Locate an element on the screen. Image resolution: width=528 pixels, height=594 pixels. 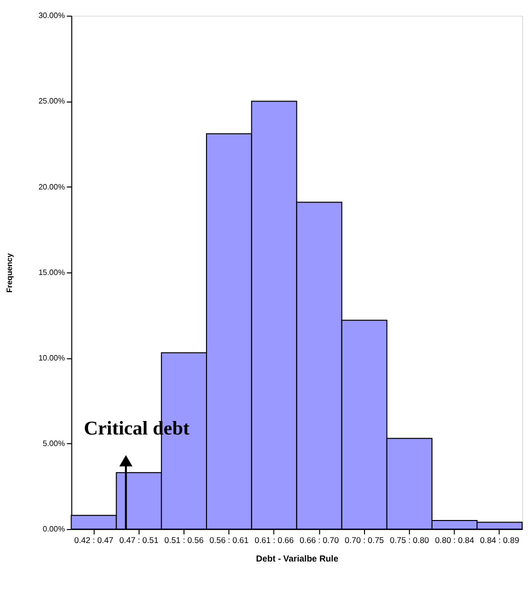
x-tick-label: 0.42 : 0.47 is located at coordinates (94, 540).